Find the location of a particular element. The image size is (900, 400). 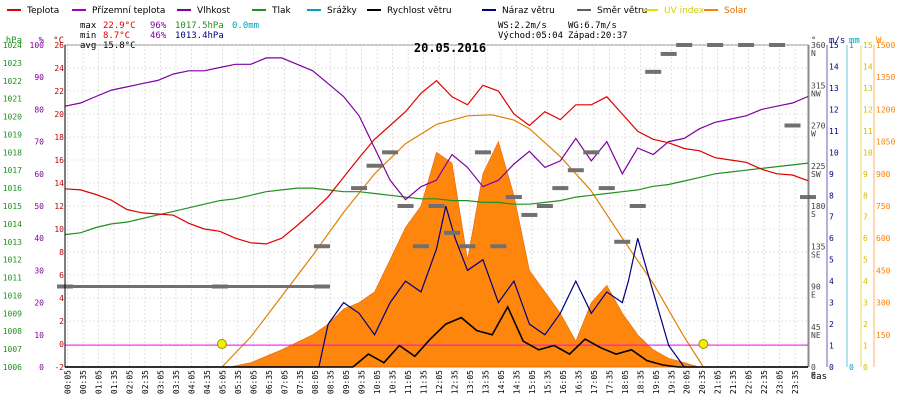

stats-avg-temp: 15.8°C is located at coordinates (119, 46).